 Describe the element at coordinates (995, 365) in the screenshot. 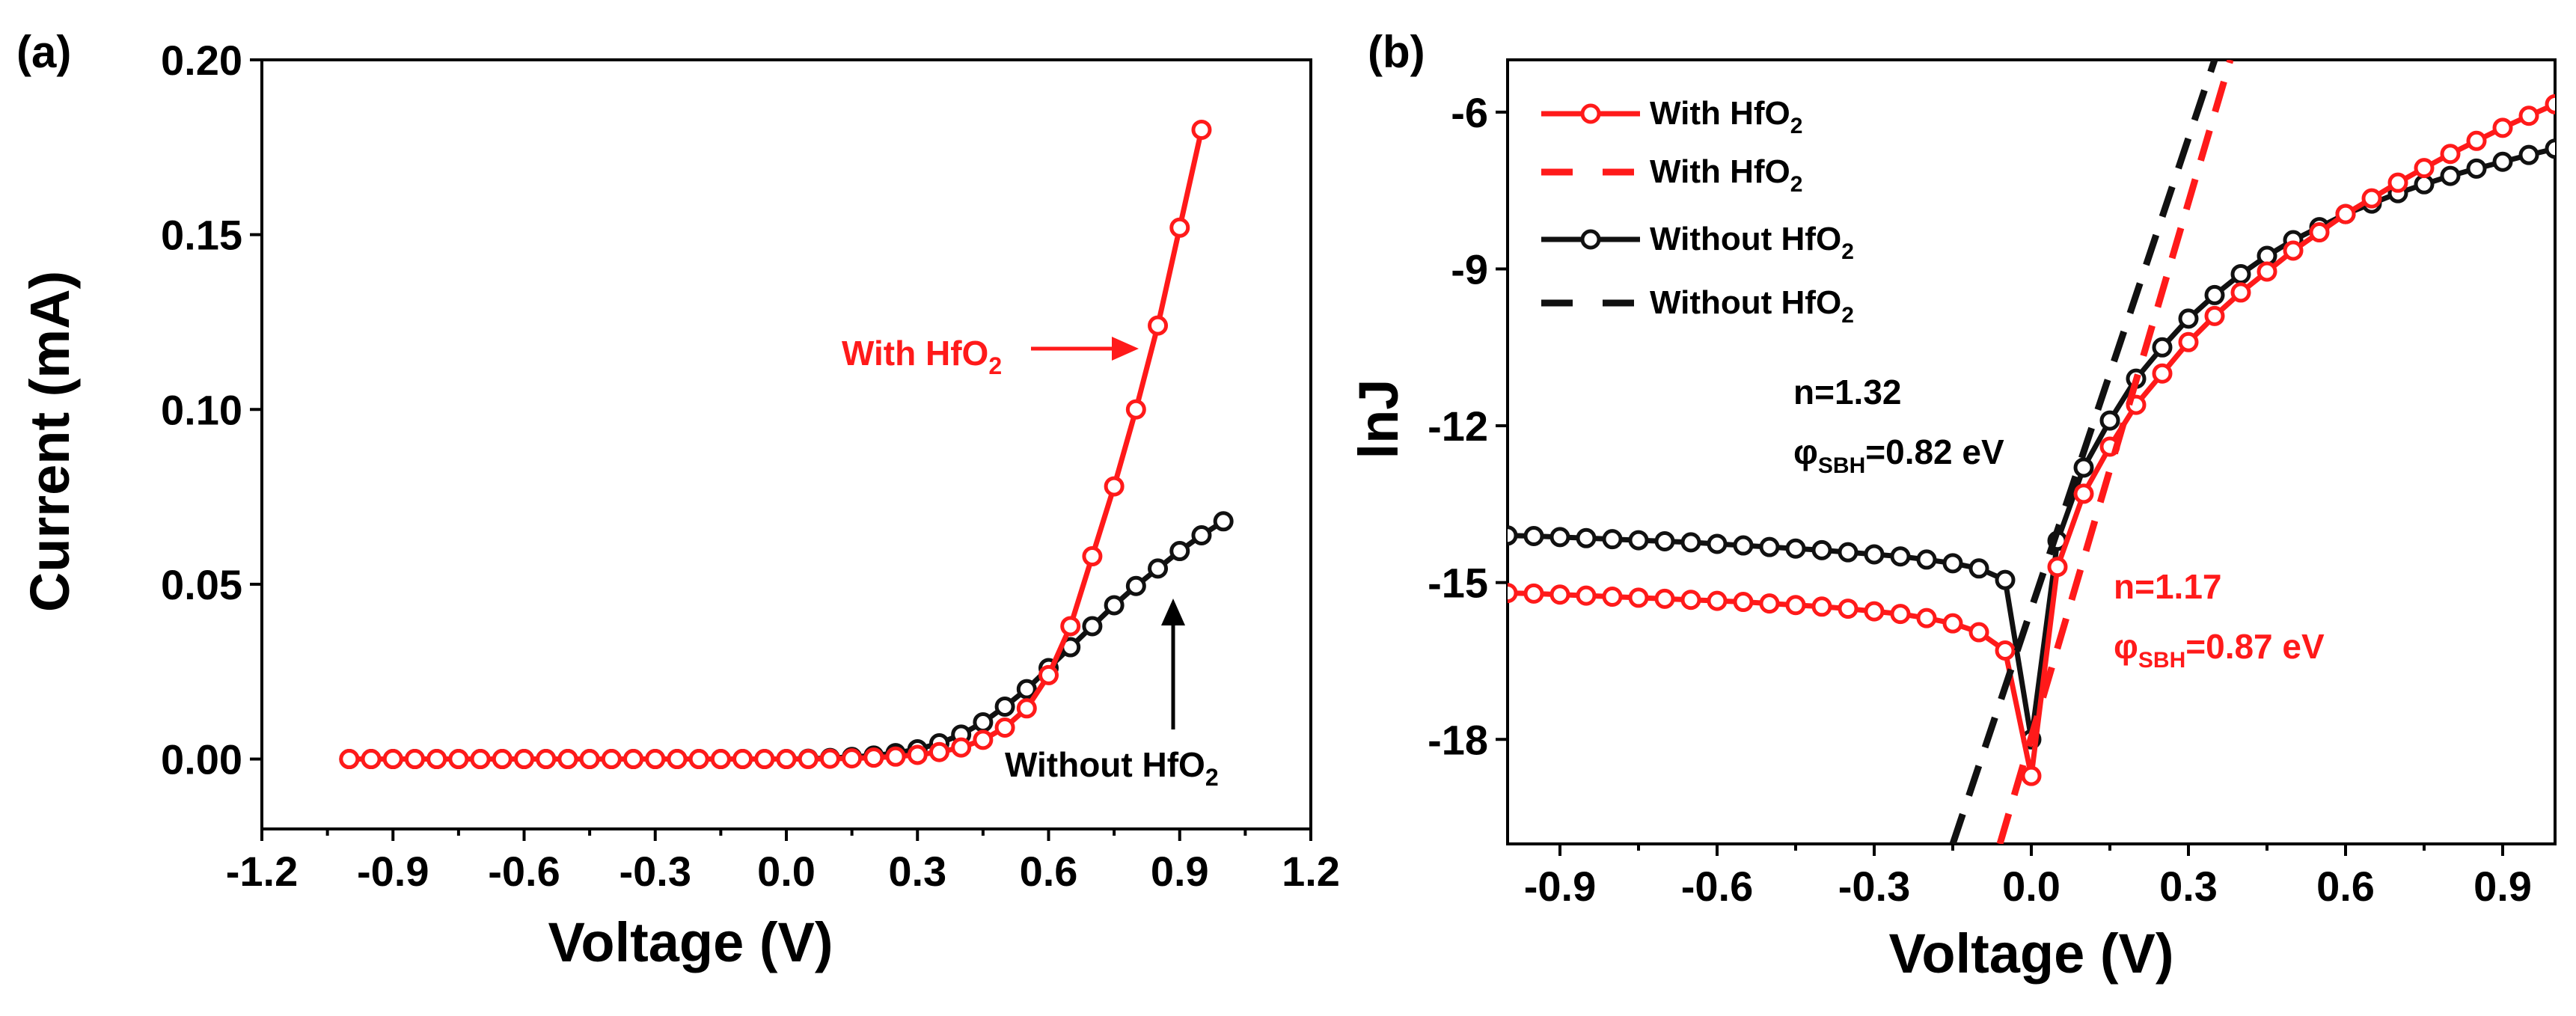

I see `panel-a-with-label-subscript: 2` at that location.